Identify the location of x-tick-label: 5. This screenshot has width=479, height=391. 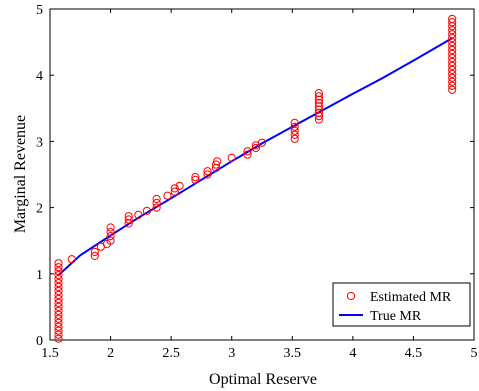
(474, 353).